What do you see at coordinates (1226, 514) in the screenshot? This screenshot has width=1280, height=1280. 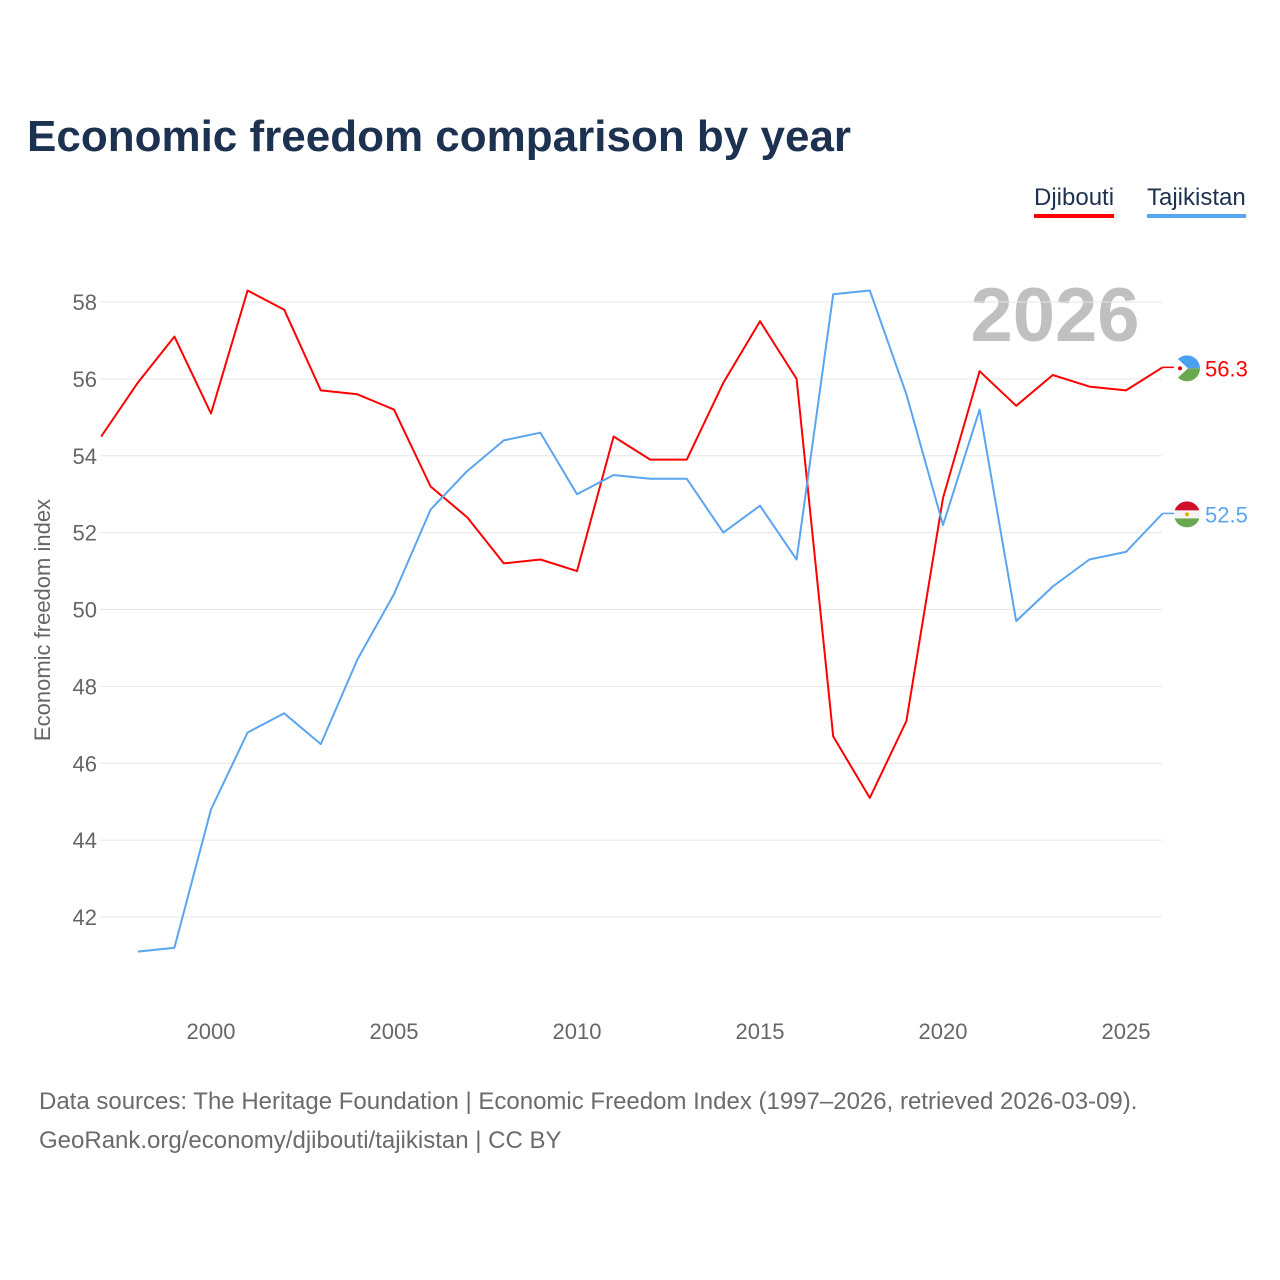 I see `end-value-label-tajikistan: 52.5` at bounding box center [1226, 514].